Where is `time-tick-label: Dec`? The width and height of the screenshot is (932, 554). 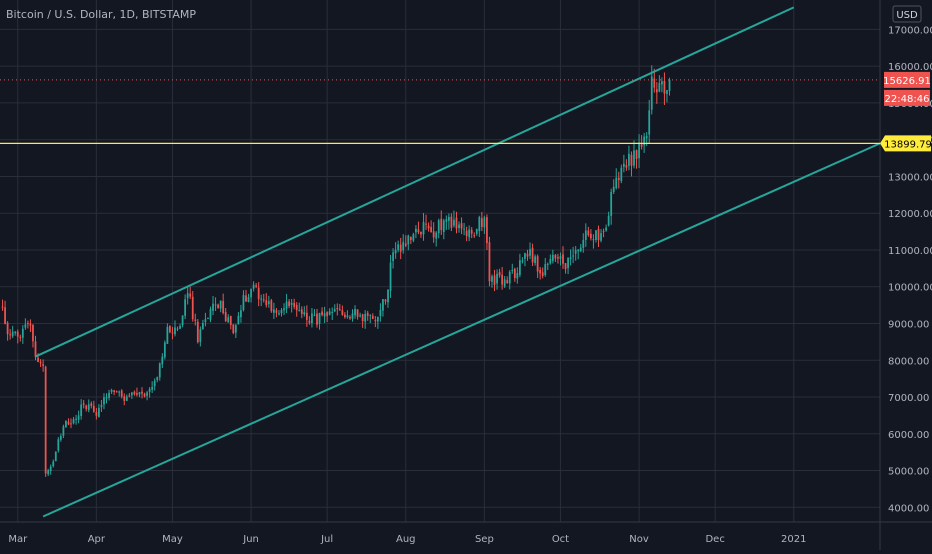
time-tick-label: Dec is located at coordinates (714, 539).